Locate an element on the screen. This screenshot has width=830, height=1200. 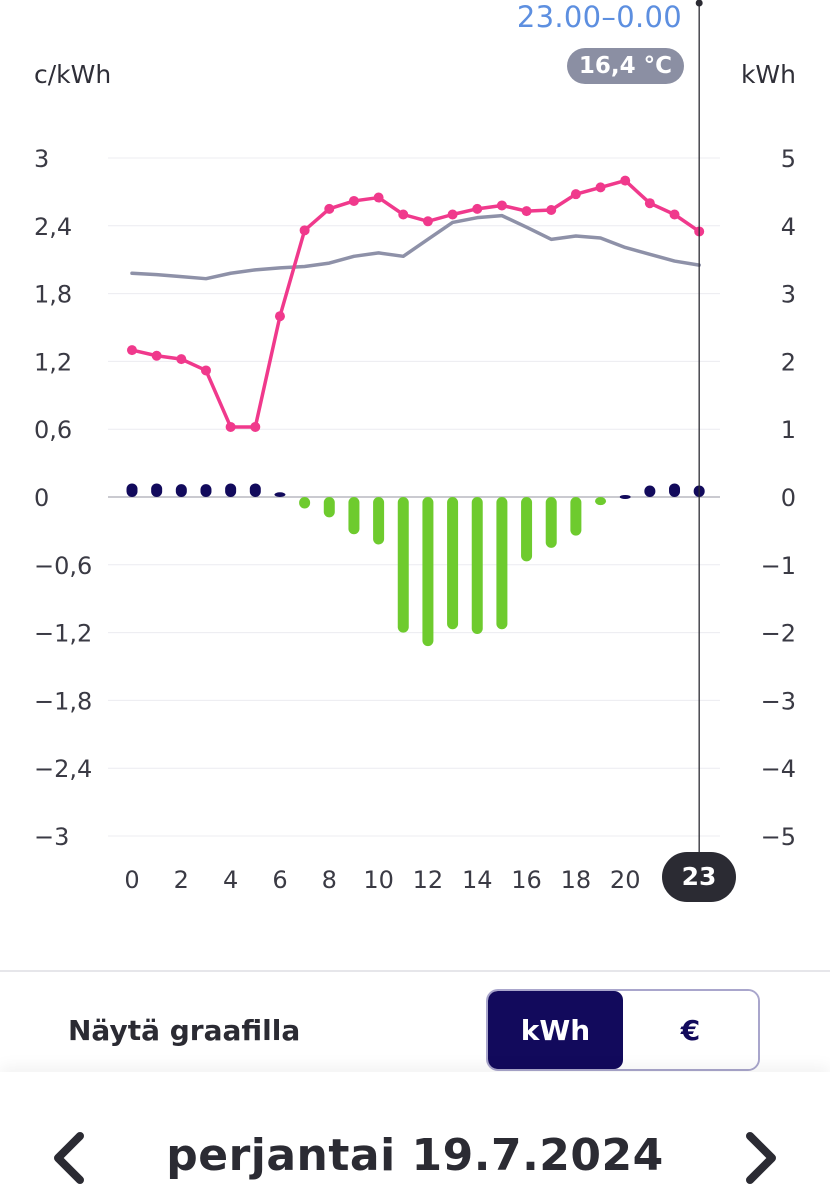
left-tick-label: −2,4 is located at coordinates (63, 769).